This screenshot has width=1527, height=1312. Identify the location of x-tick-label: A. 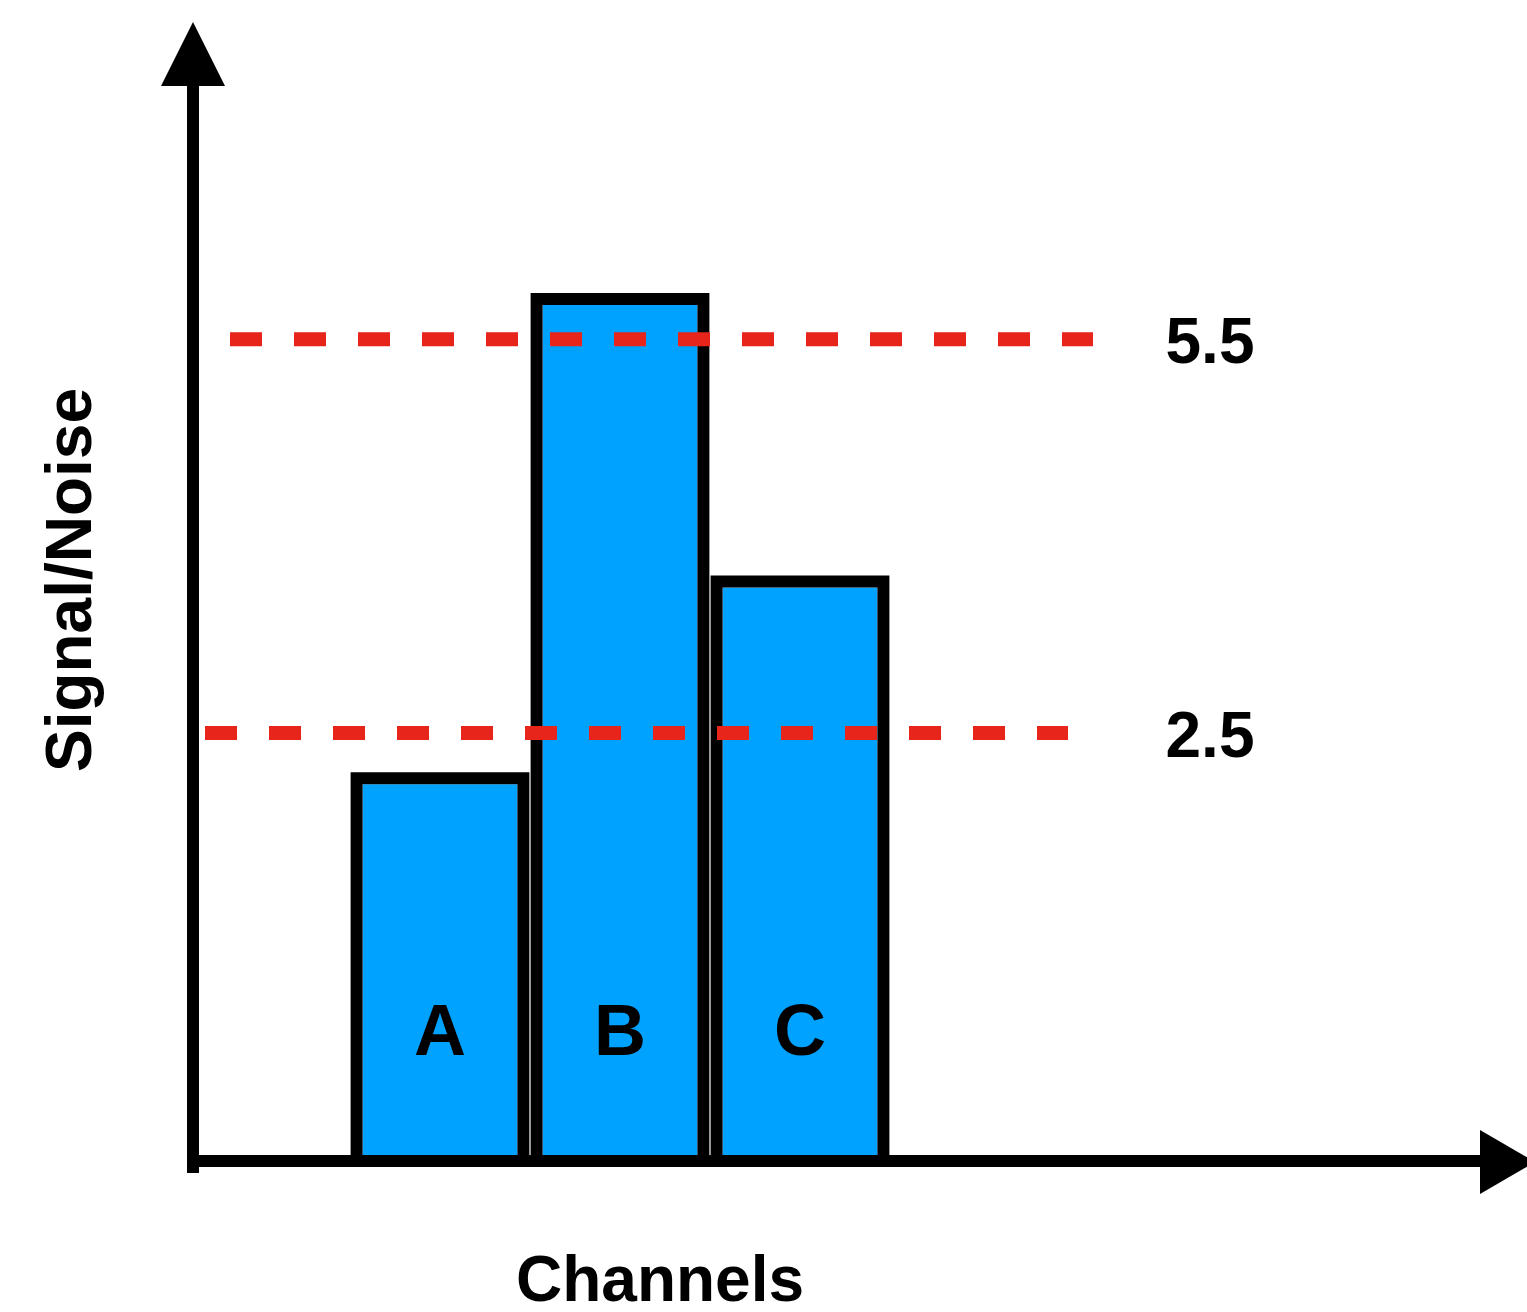
(440, 1029).